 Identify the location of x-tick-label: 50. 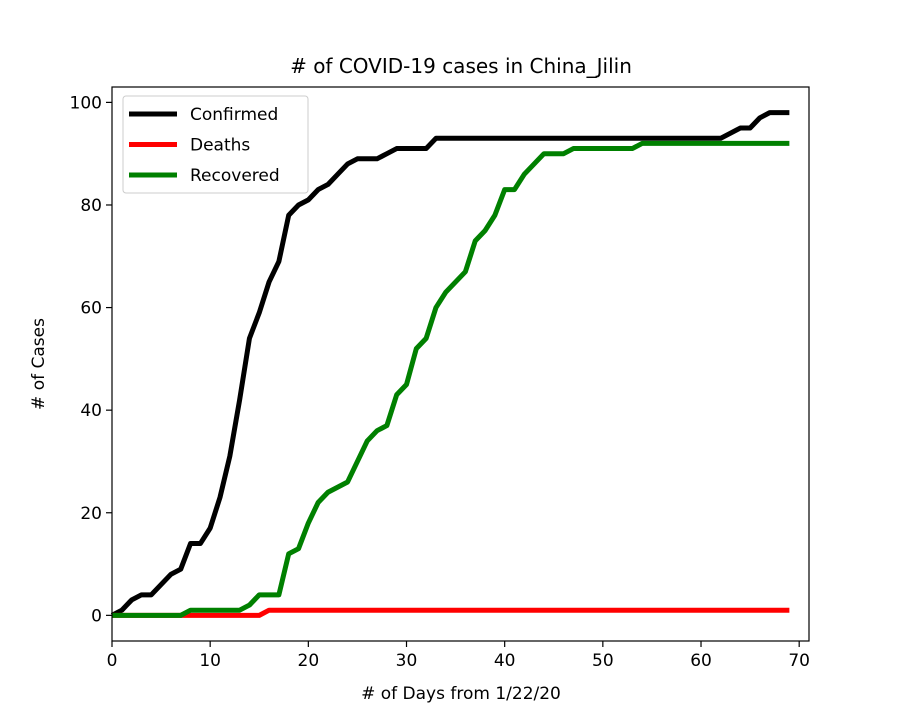
(603, 661).